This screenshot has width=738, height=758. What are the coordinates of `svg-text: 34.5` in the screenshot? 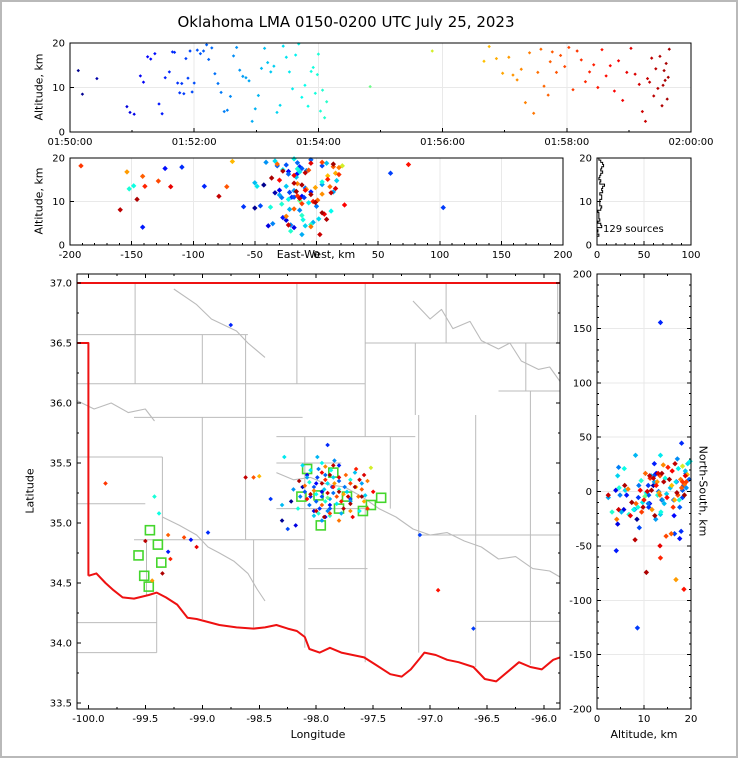 It's located at (61, 584).